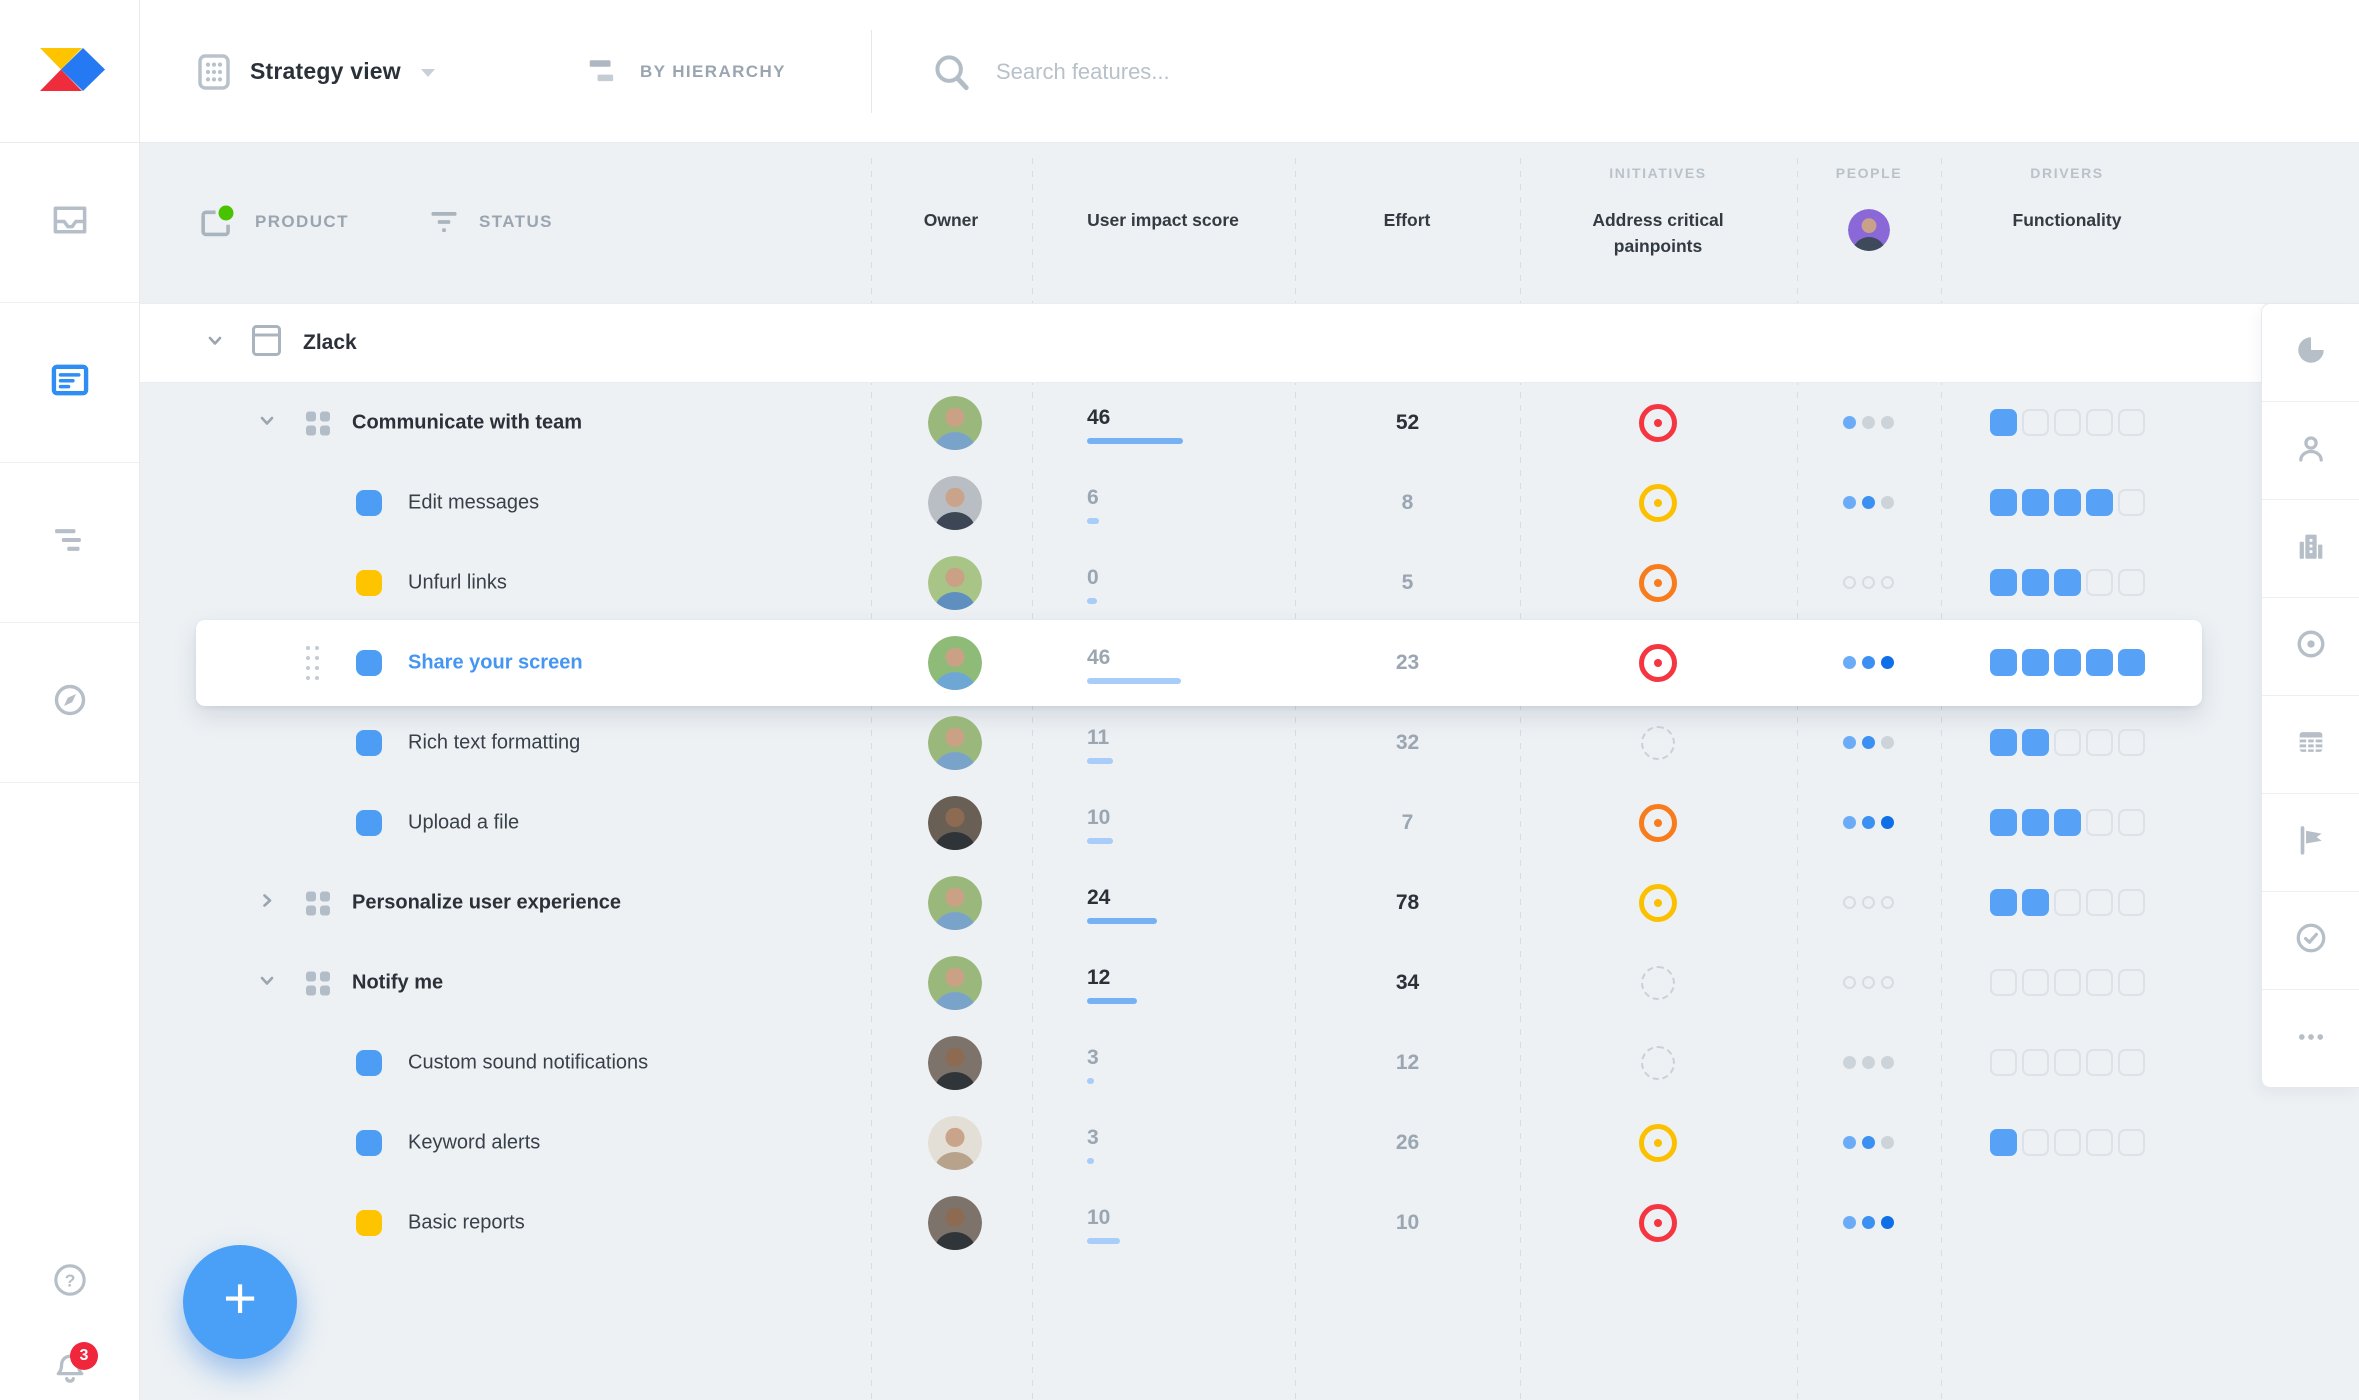 The width and height of the screenshot is (2359, 1400). Describe the element at coordinates (1407, 1142) in the screenshot. I see `effort-cell: 26` at that location.